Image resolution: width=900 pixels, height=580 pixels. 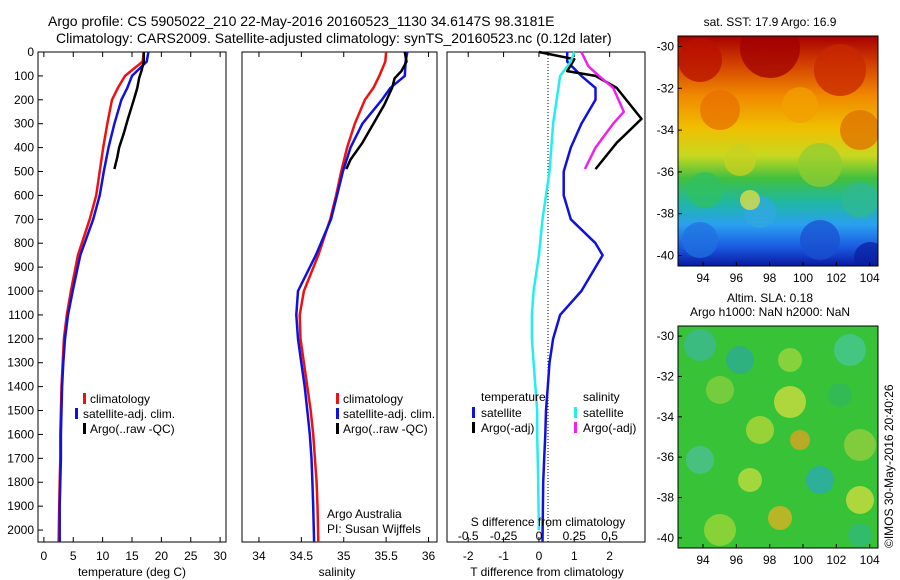 I want to click on y-tick-label: 800, so click(x=24, y=243).